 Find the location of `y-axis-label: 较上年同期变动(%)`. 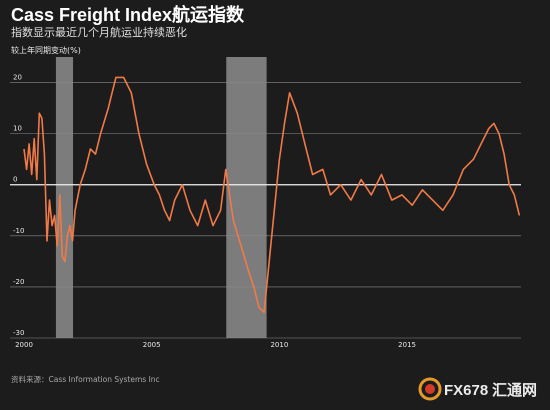

y-axis-label: 较上年同期变动(%) is located at coordinates (46, 50).